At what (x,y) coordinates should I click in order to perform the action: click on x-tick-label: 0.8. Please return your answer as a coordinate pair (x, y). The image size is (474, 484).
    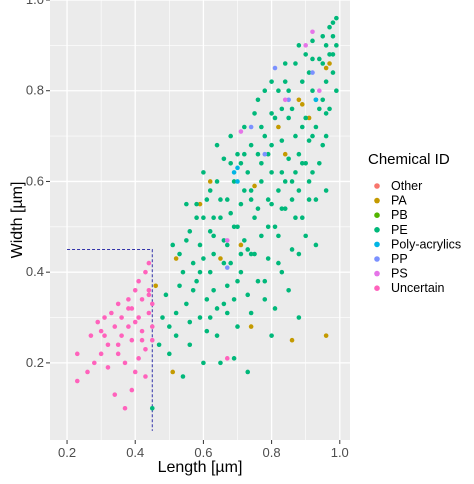
    Looking at the image, I should click on (272, 452).